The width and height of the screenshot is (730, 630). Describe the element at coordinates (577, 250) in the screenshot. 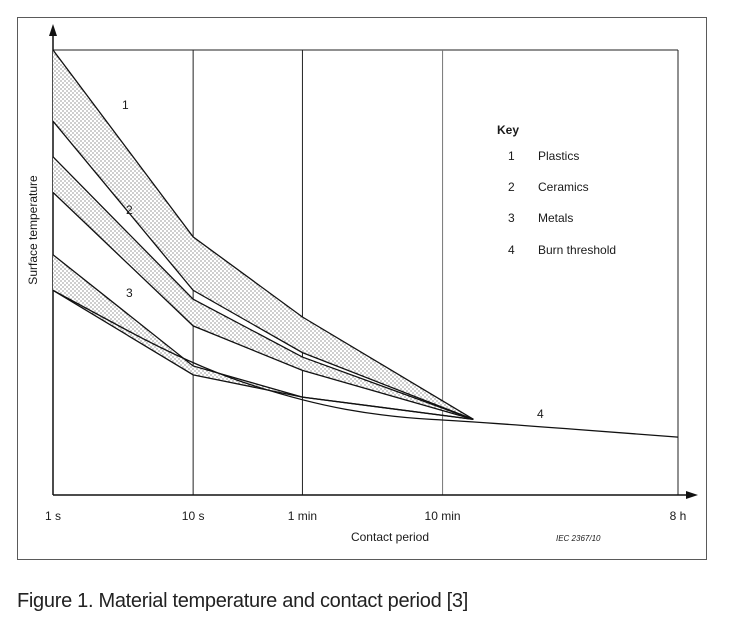

I see `key-label-4: Burn threshold` at that location.